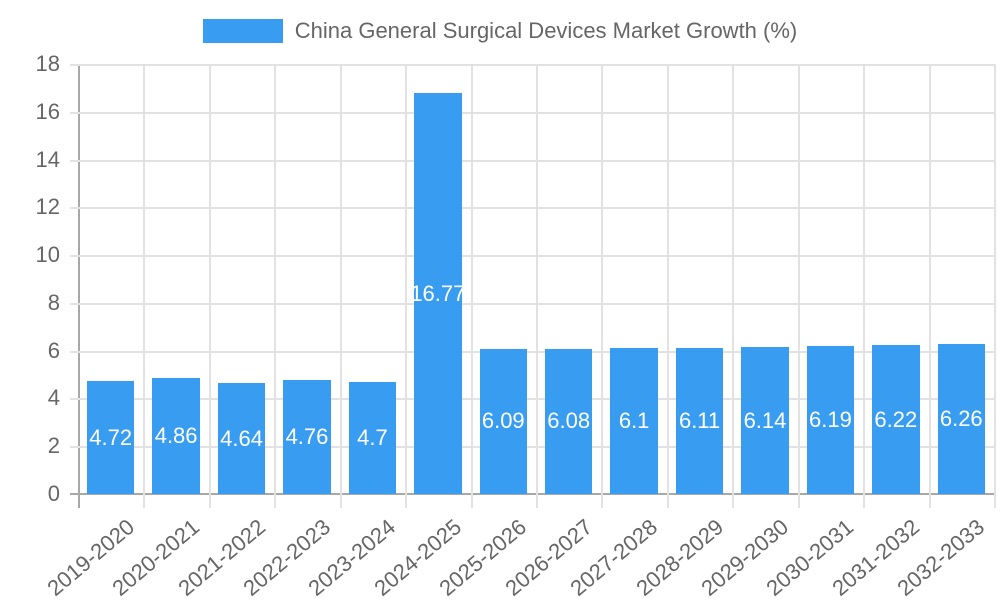 The height and width of the screenshot is (602, 1000). I want to click on bar: 4.76, so click(307, 437).